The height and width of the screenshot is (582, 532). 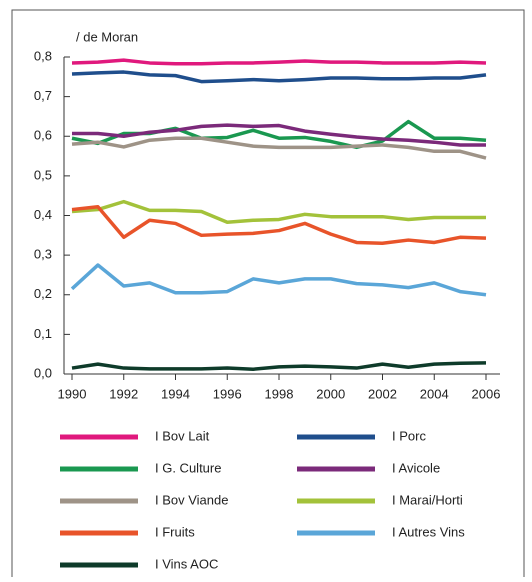 I want to click on x-tick-label: 1990, so click(x=72, y=393).